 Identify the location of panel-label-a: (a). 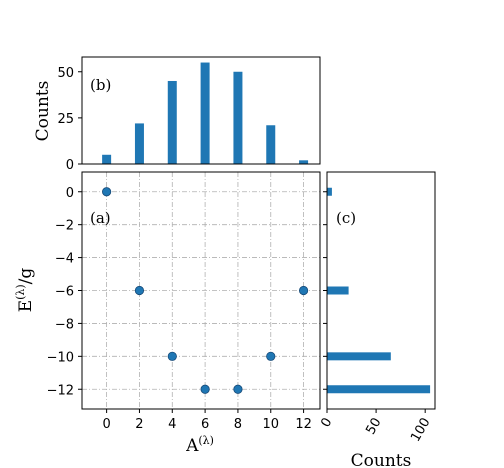
(100, 218).